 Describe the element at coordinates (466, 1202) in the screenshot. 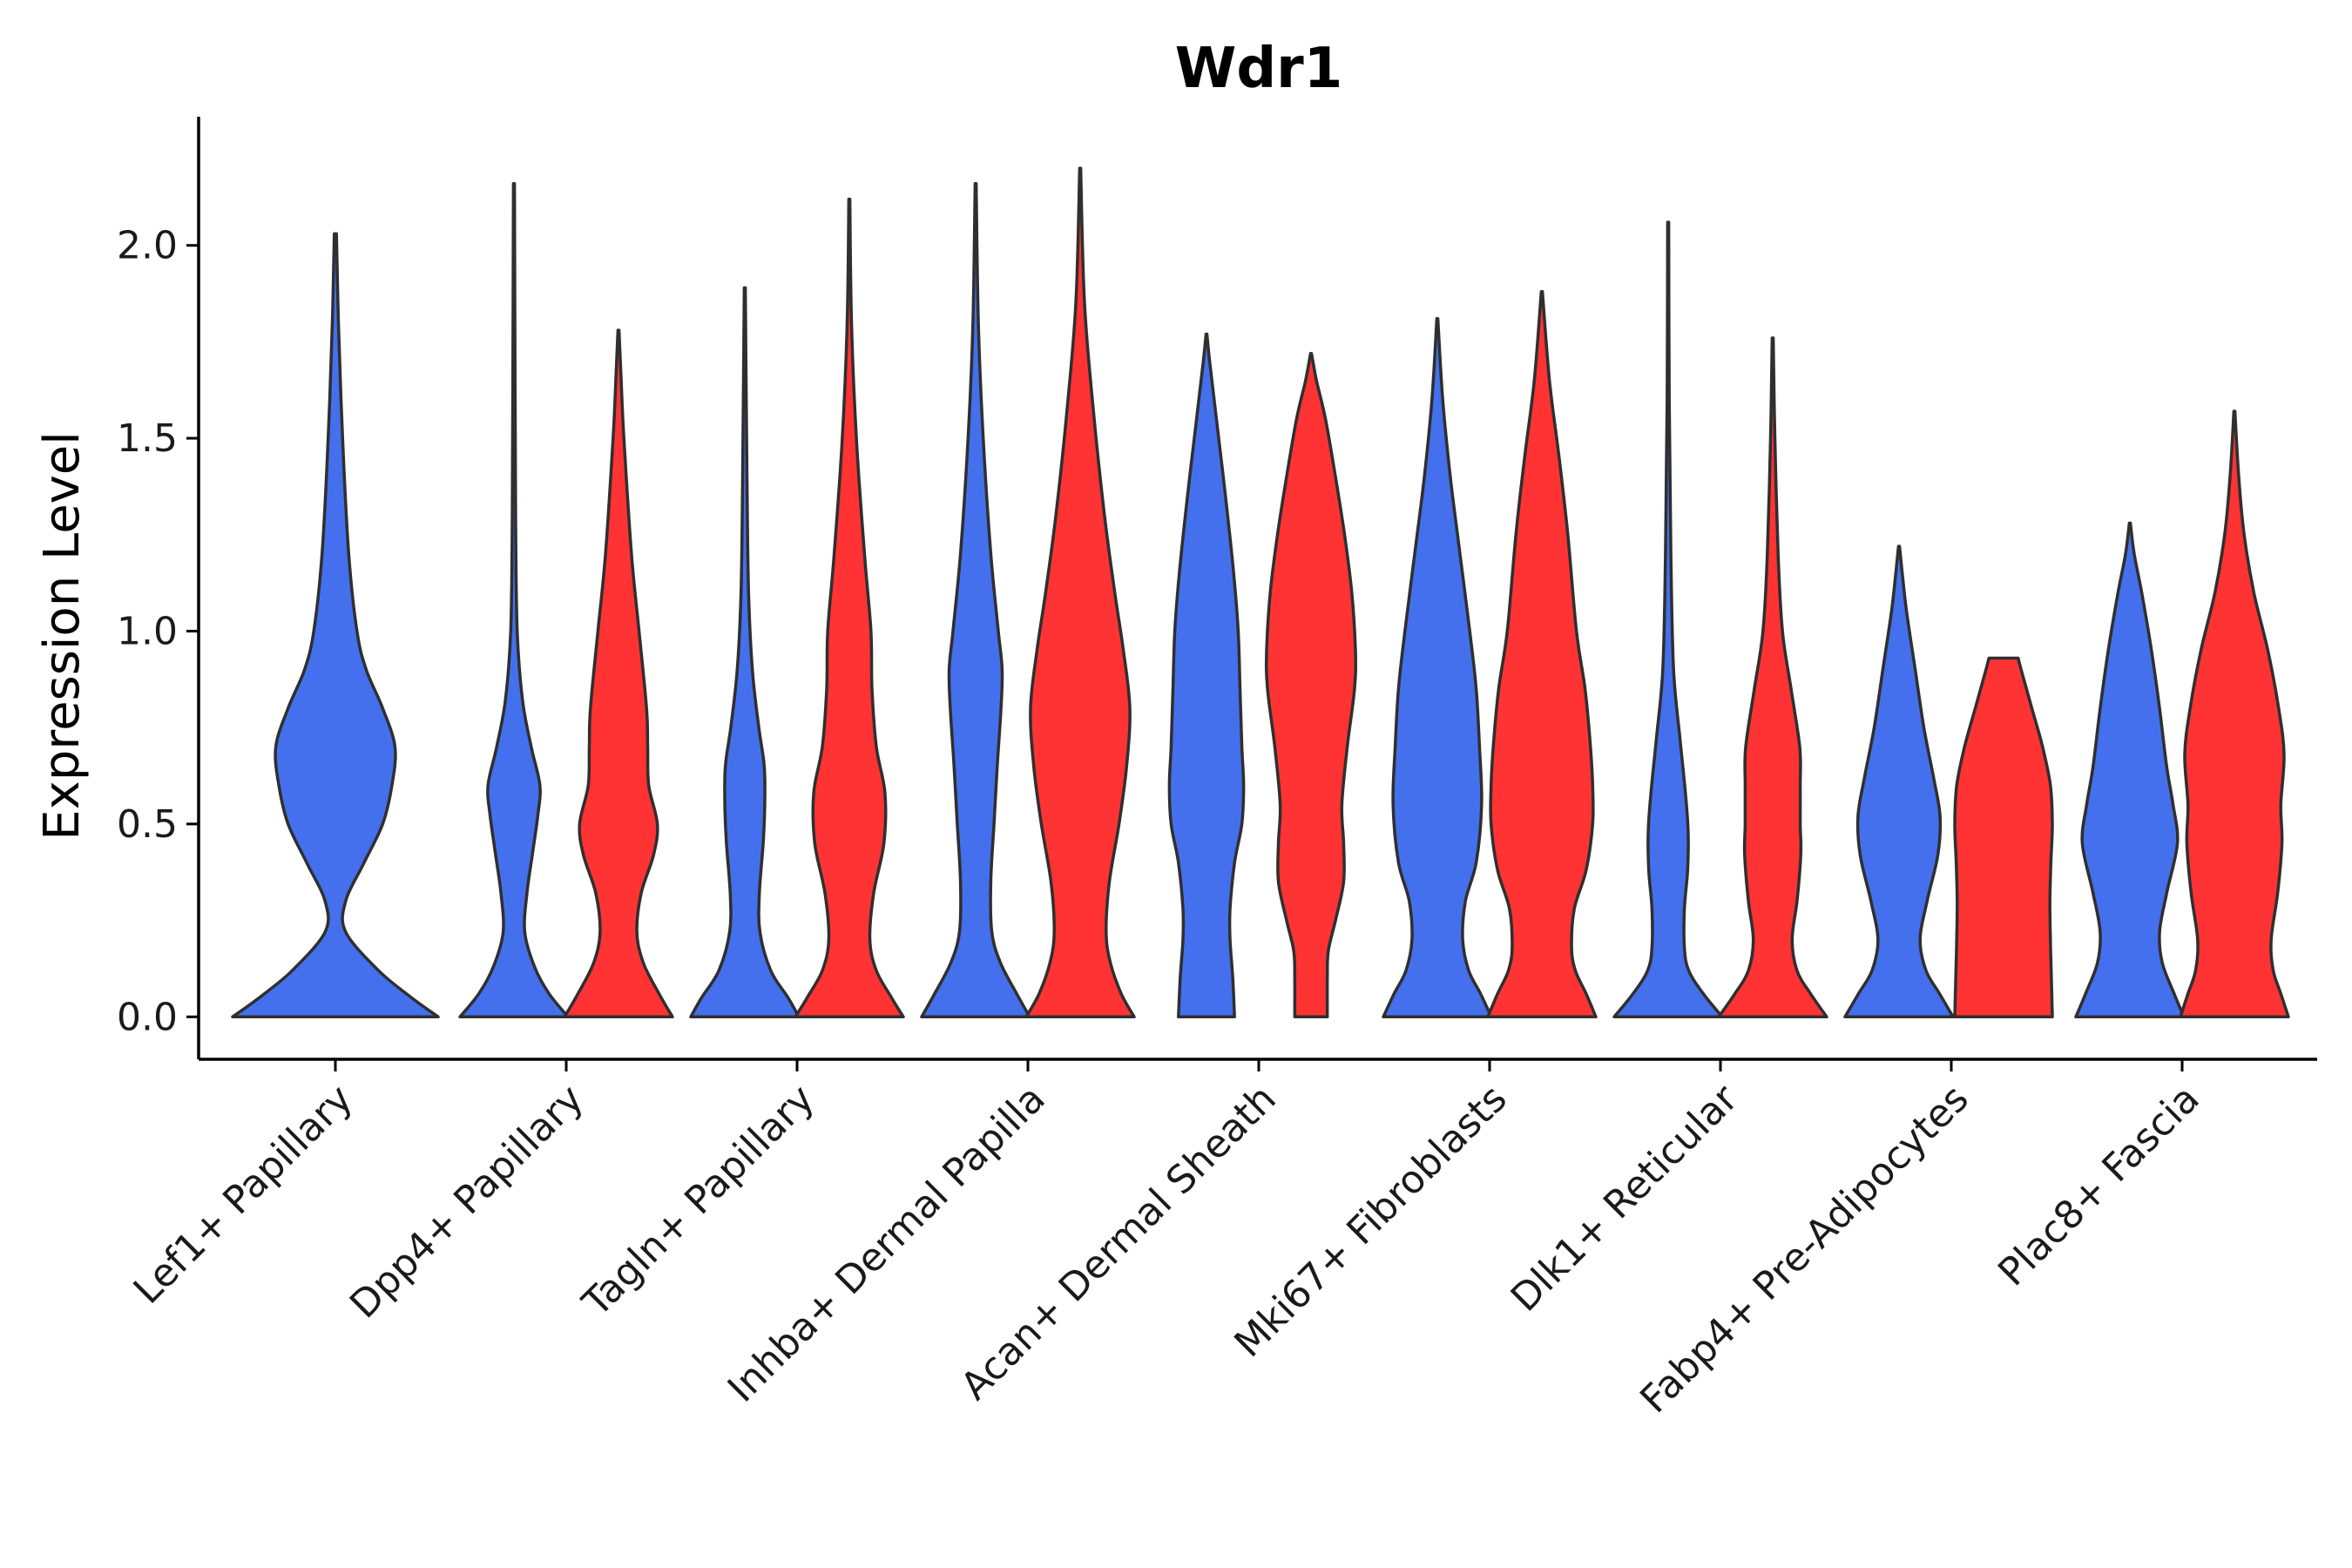

I see `x-tick-label: Dpp4+ Papillary` at that location.